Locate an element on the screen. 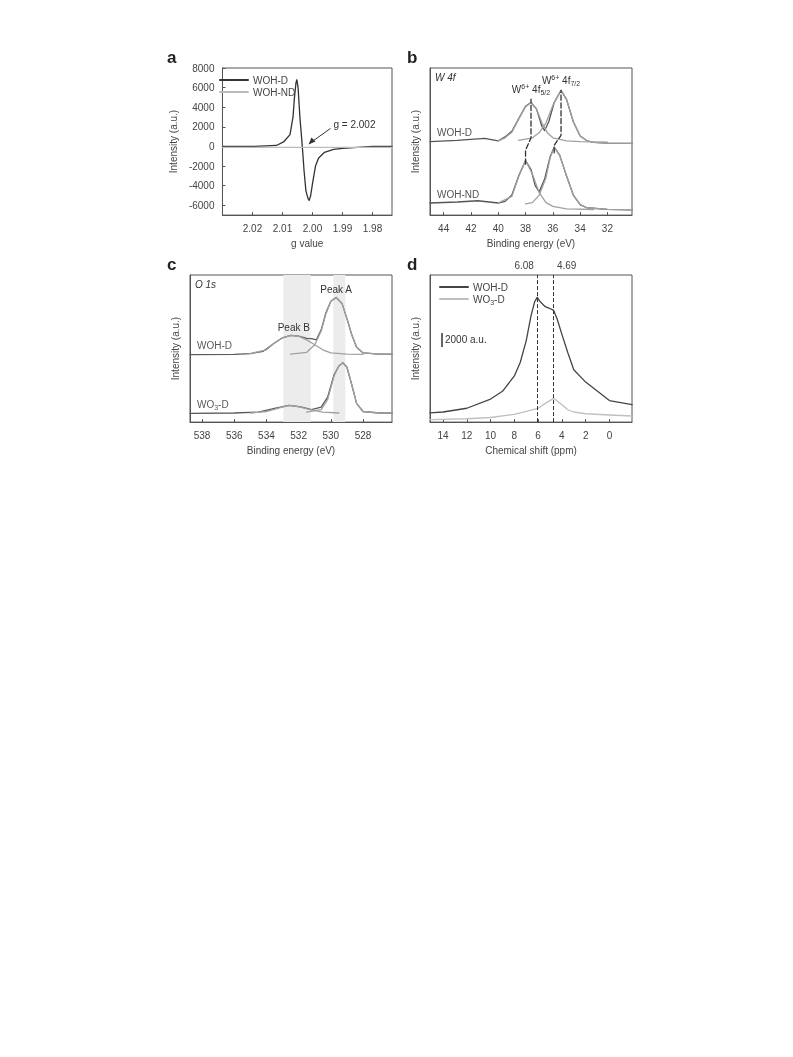 Image resolution: width=793 pixels, height=1057 pixels. y-tick-label: -4000 is located at coordinates (201, 186).